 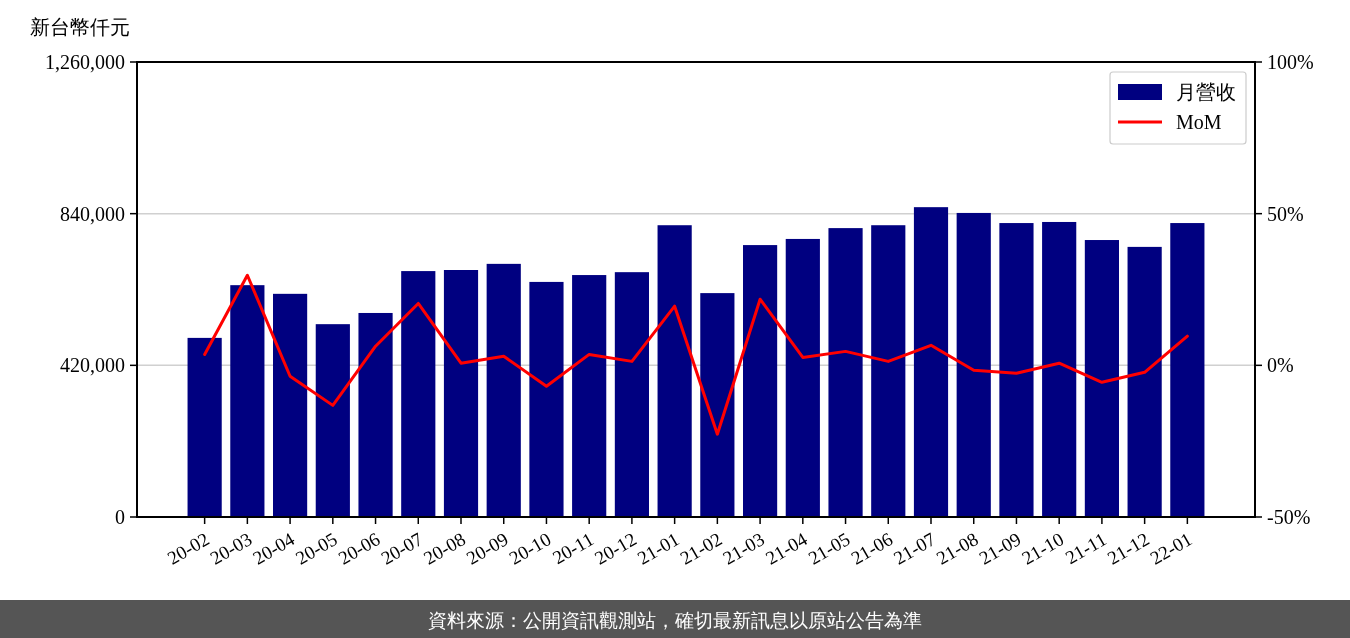 What do you see at coordinates (1289, 517) in the screenshot?
I see `y2-tick-label: -50%` at bounding box center [1289, 517].